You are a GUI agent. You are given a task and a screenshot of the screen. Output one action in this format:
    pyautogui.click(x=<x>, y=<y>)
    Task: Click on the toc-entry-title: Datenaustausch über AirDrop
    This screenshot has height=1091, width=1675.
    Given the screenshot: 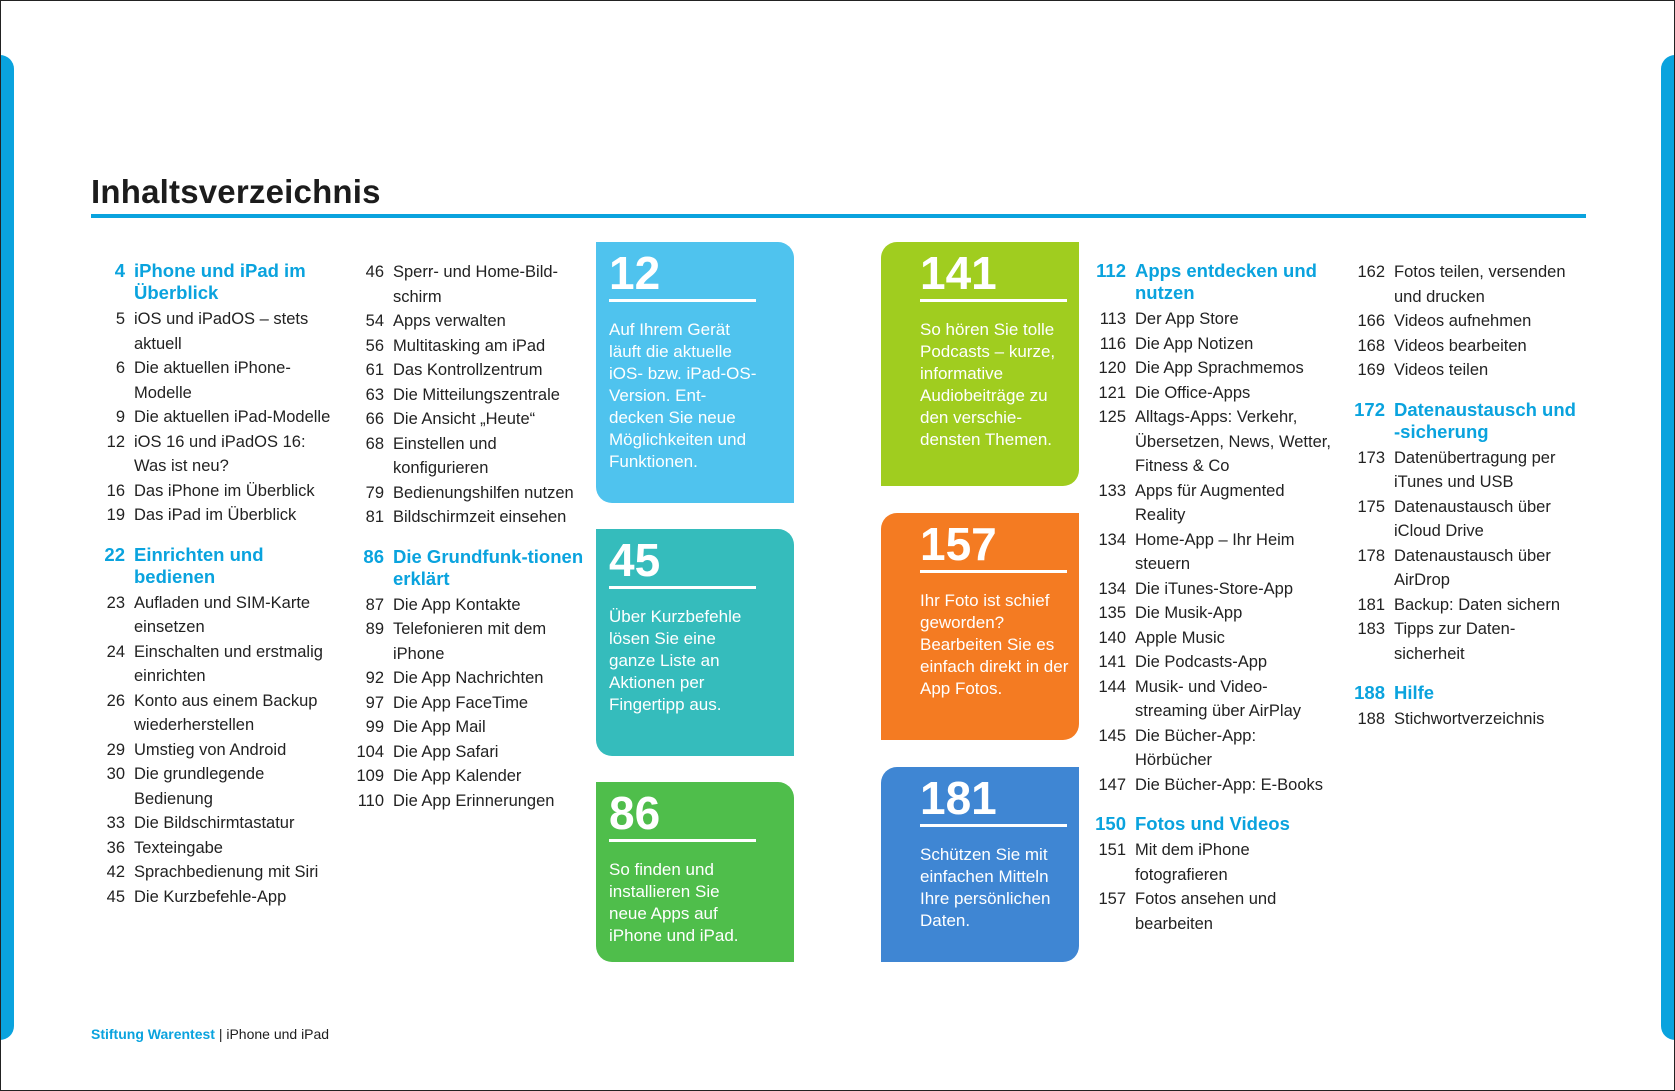 What is the action you would take?
    pyautogui.click(x=1472, y=568)
    